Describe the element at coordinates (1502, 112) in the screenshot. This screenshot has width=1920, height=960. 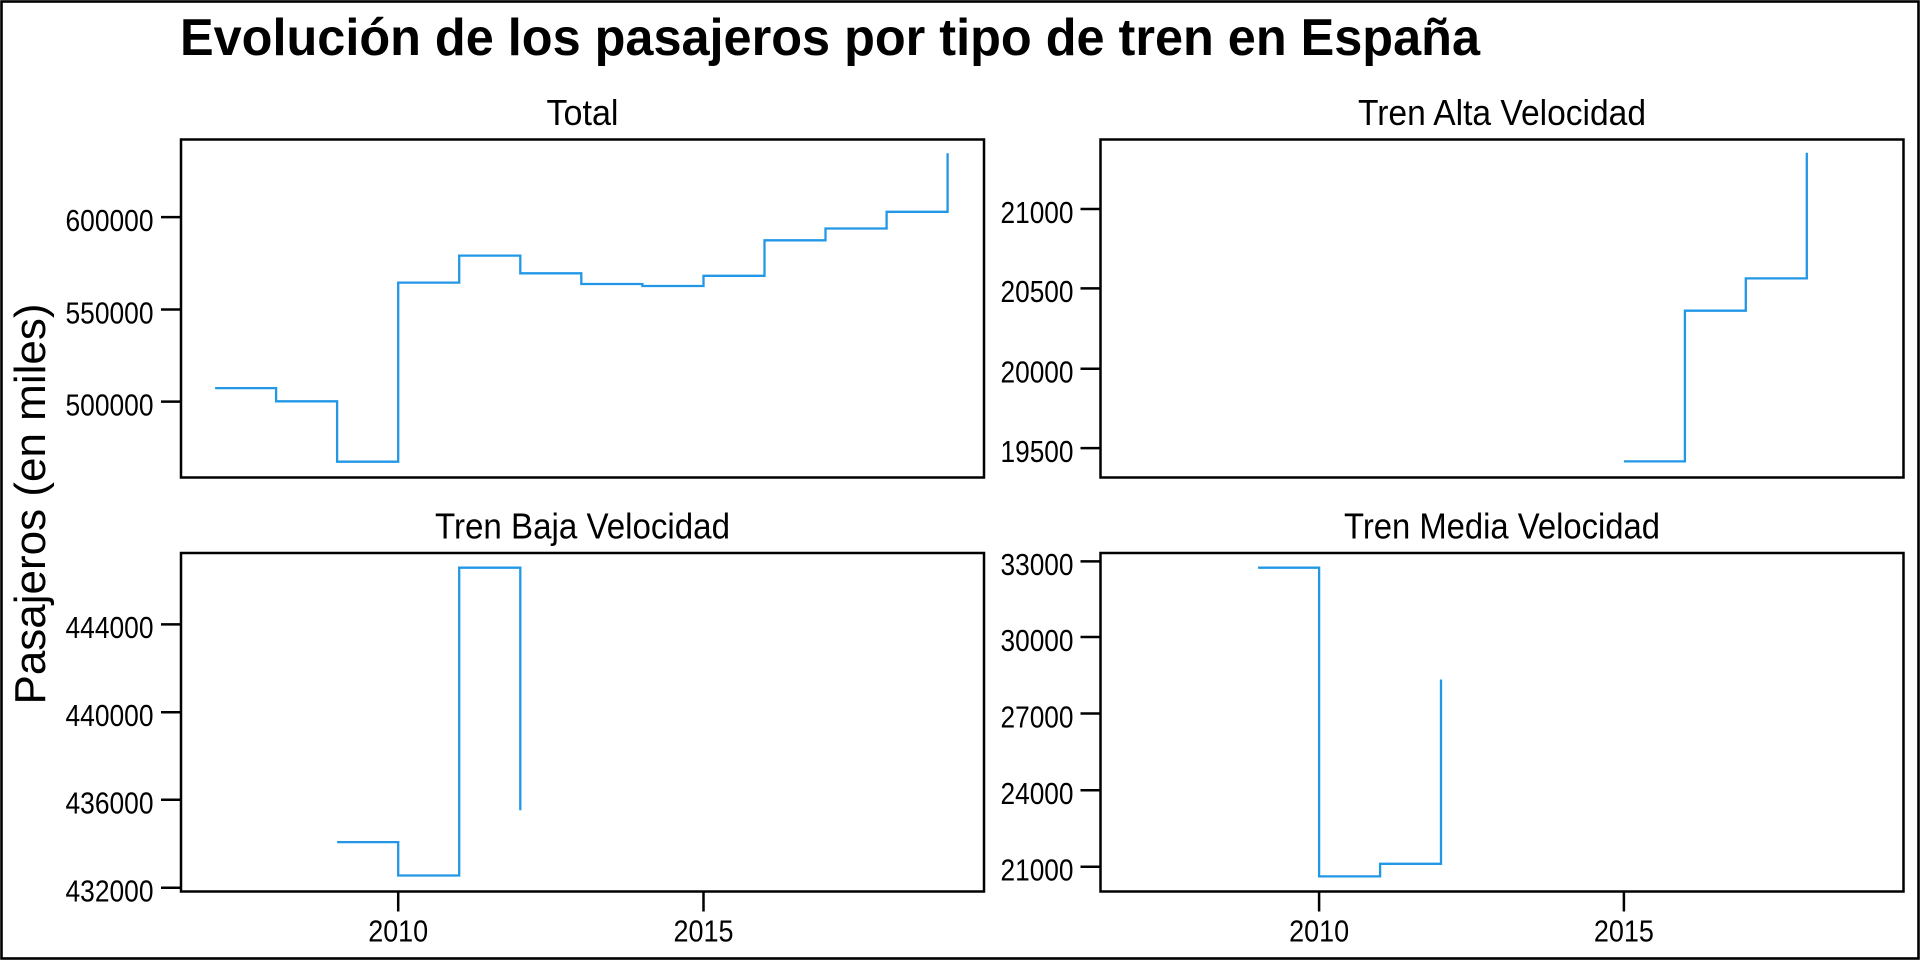
I see `svg-text: Tren Alta Velocidad` at that location.